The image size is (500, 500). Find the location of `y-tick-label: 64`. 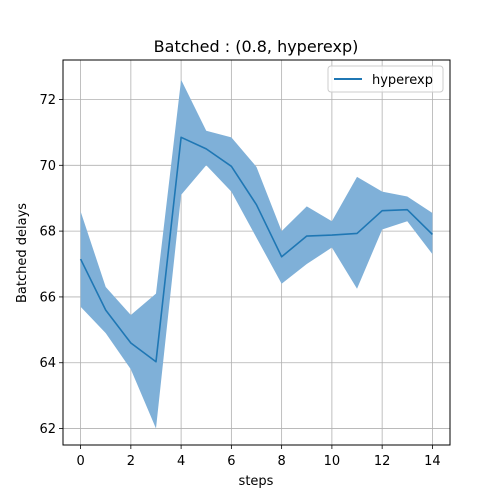

y-tick-label: 64 is located at coordinates (47, 363).